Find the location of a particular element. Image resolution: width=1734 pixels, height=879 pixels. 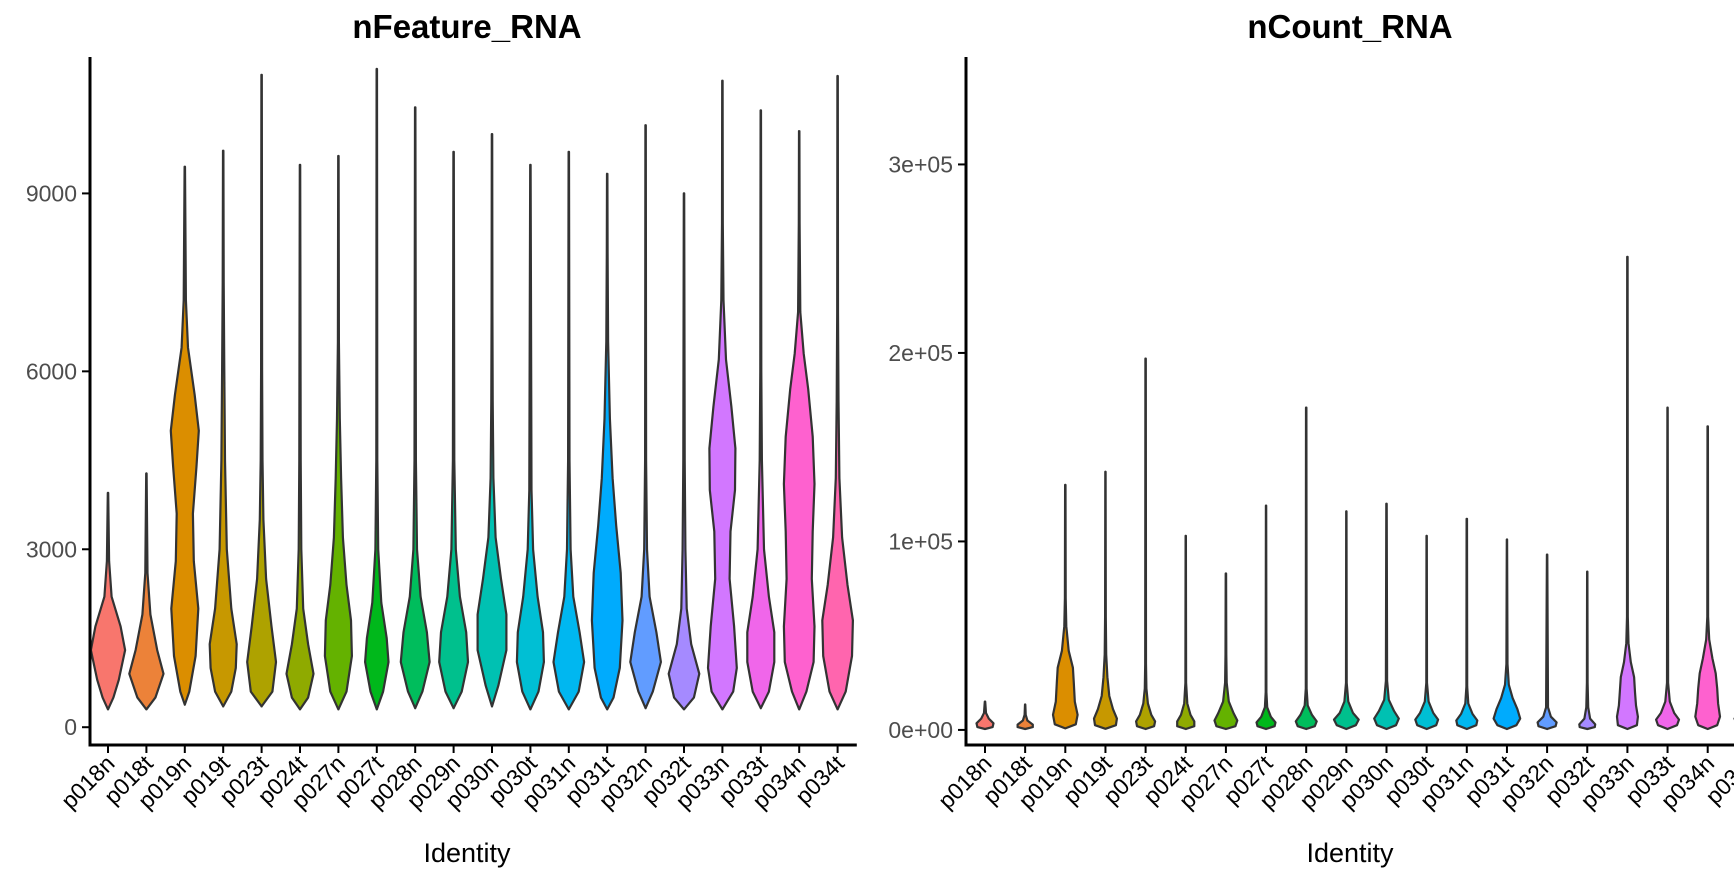

y-ticks: 0e+00 1e+05 2e+05 3e+05 is located at coordinates (927, 447).